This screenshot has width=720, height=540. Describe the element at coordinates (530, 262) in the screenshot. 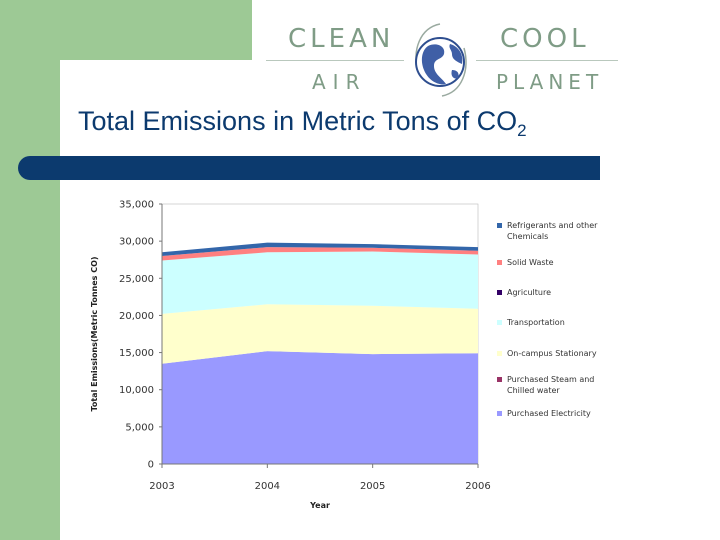

I see `legend-label: Solid Waste` at that location.